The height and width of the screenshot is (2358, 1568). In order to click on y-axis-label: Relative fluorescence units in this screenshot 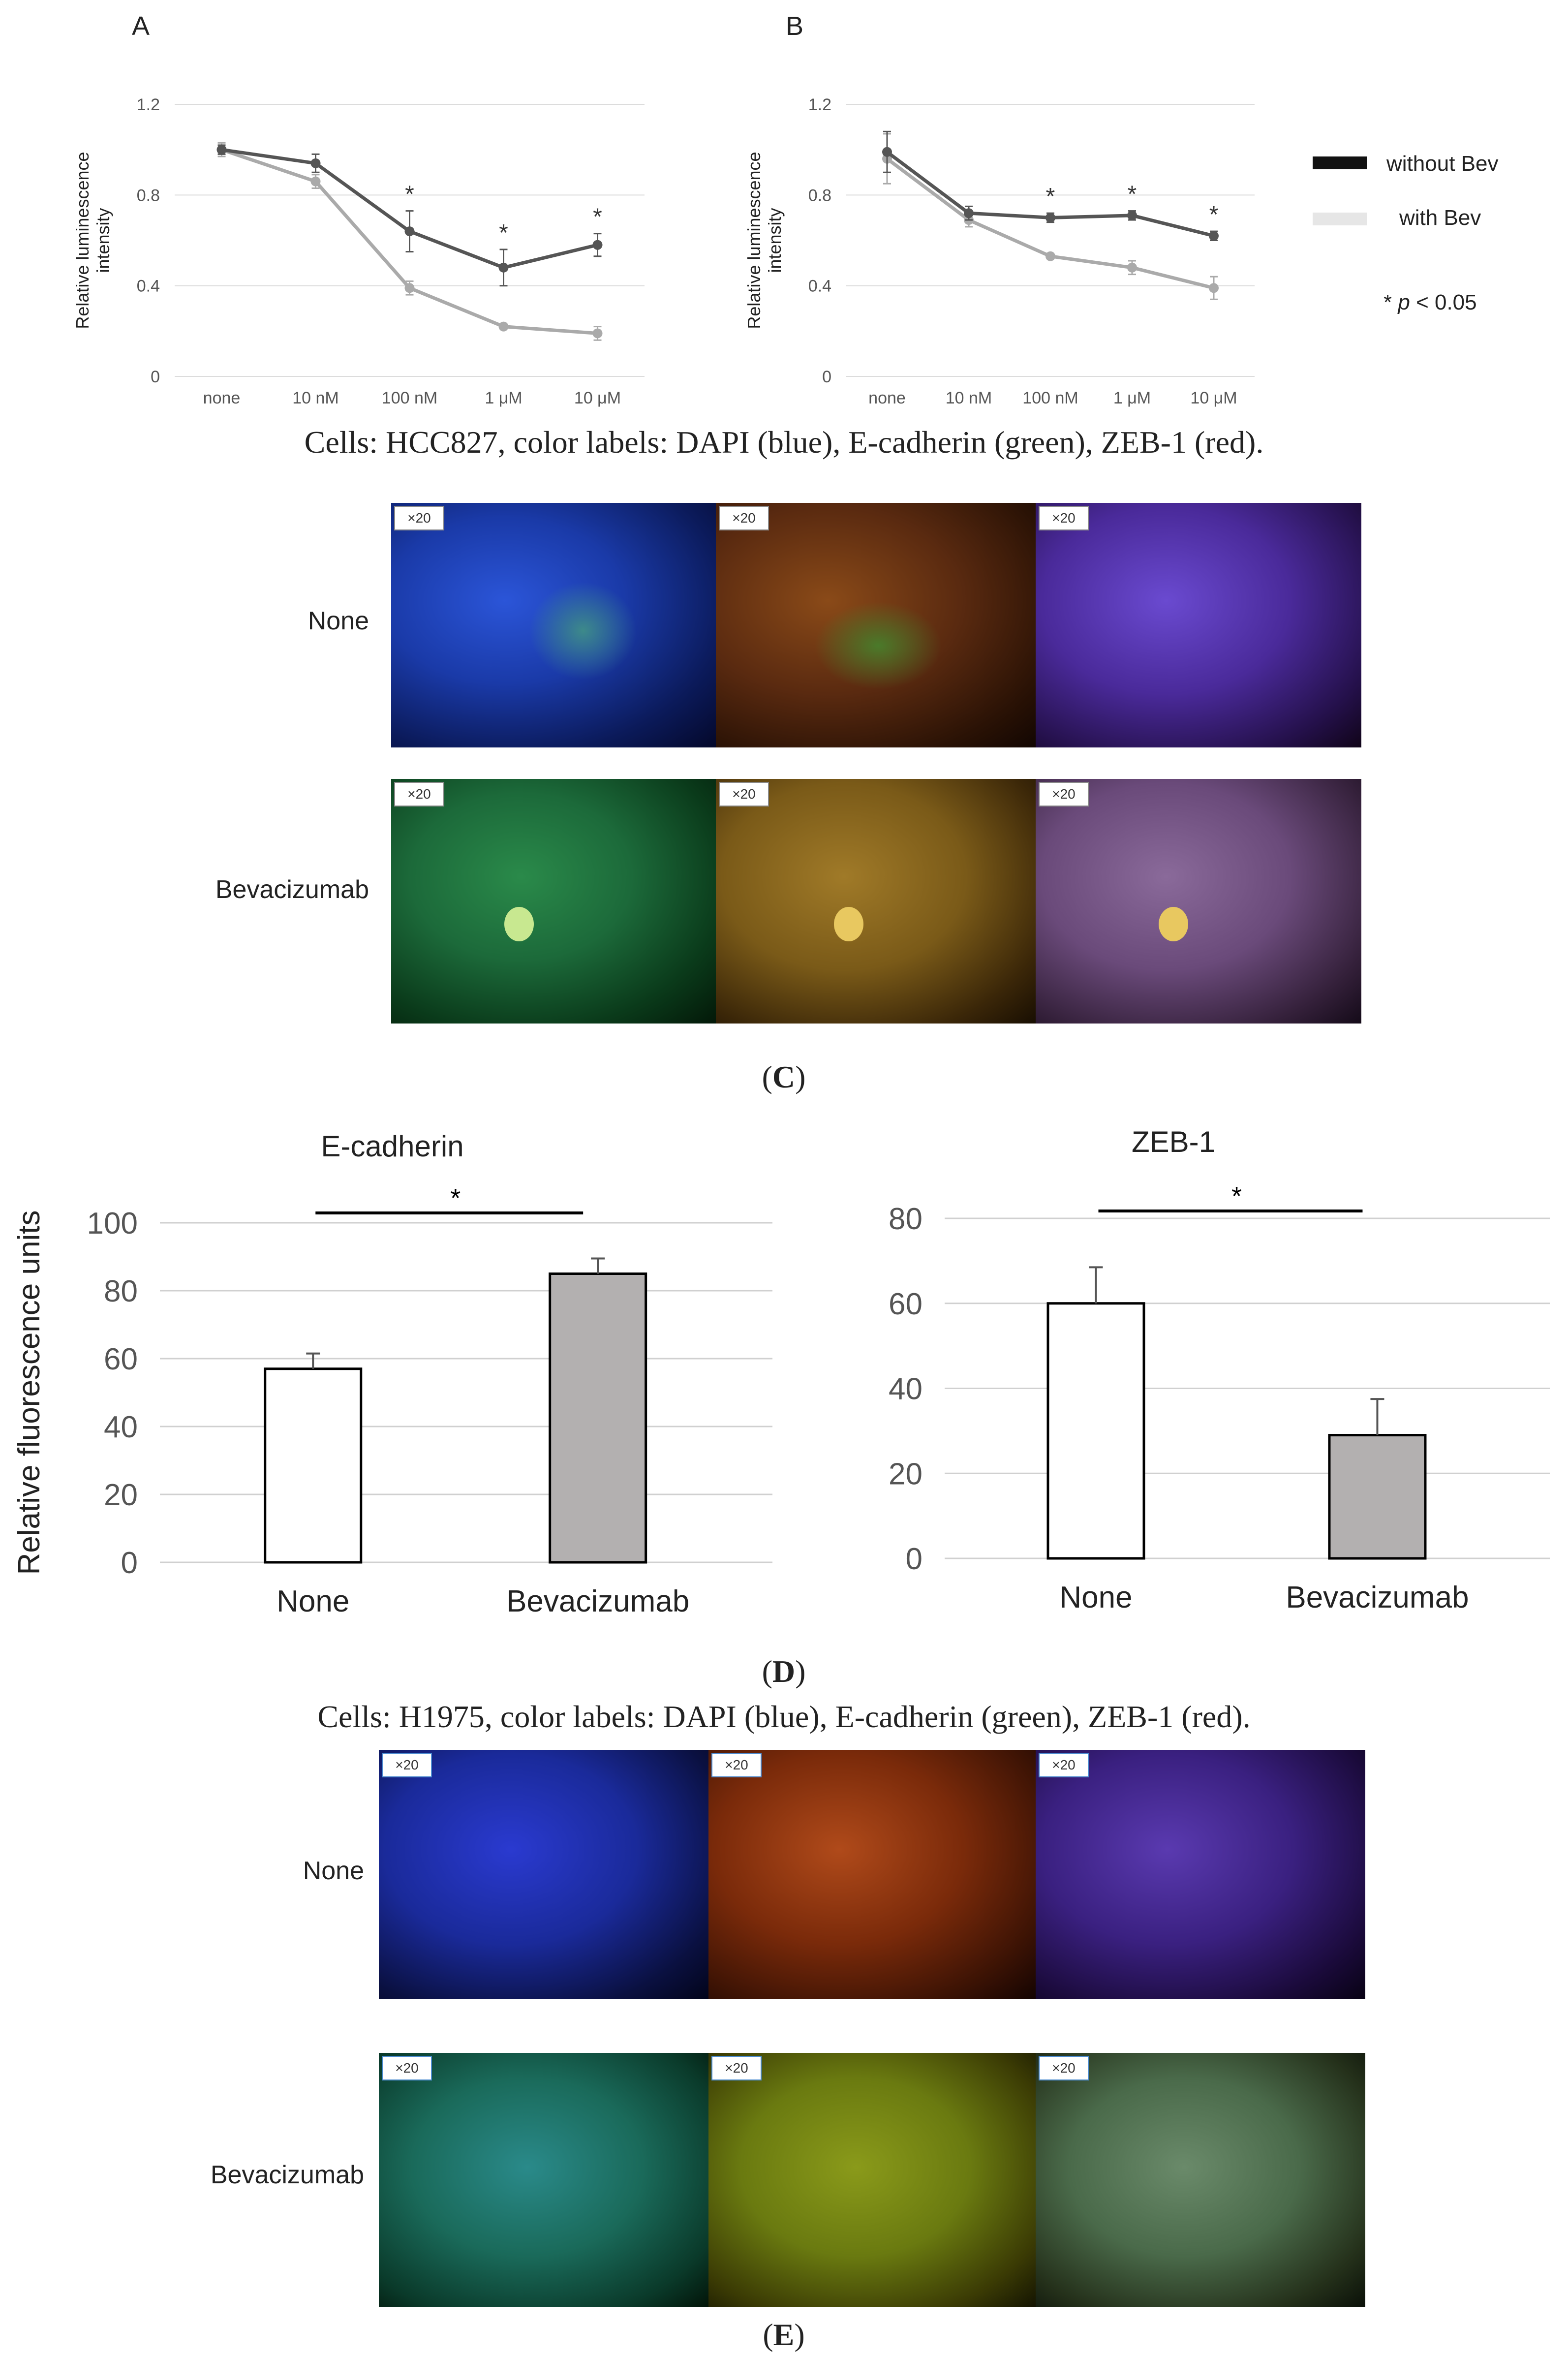, I will do `click(29, 1393)`.